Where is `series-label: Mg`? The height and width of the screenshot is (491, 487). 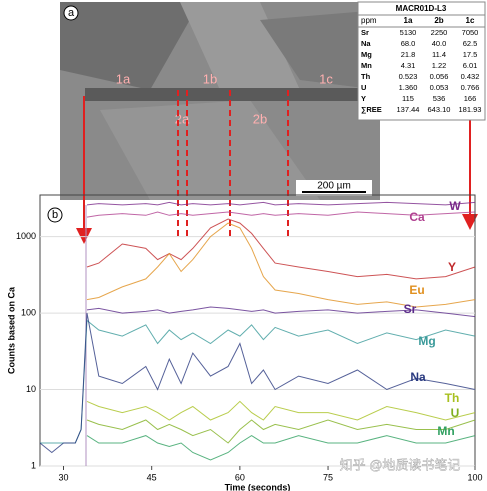 series-label: Mg is located at coordinates (426, 341).